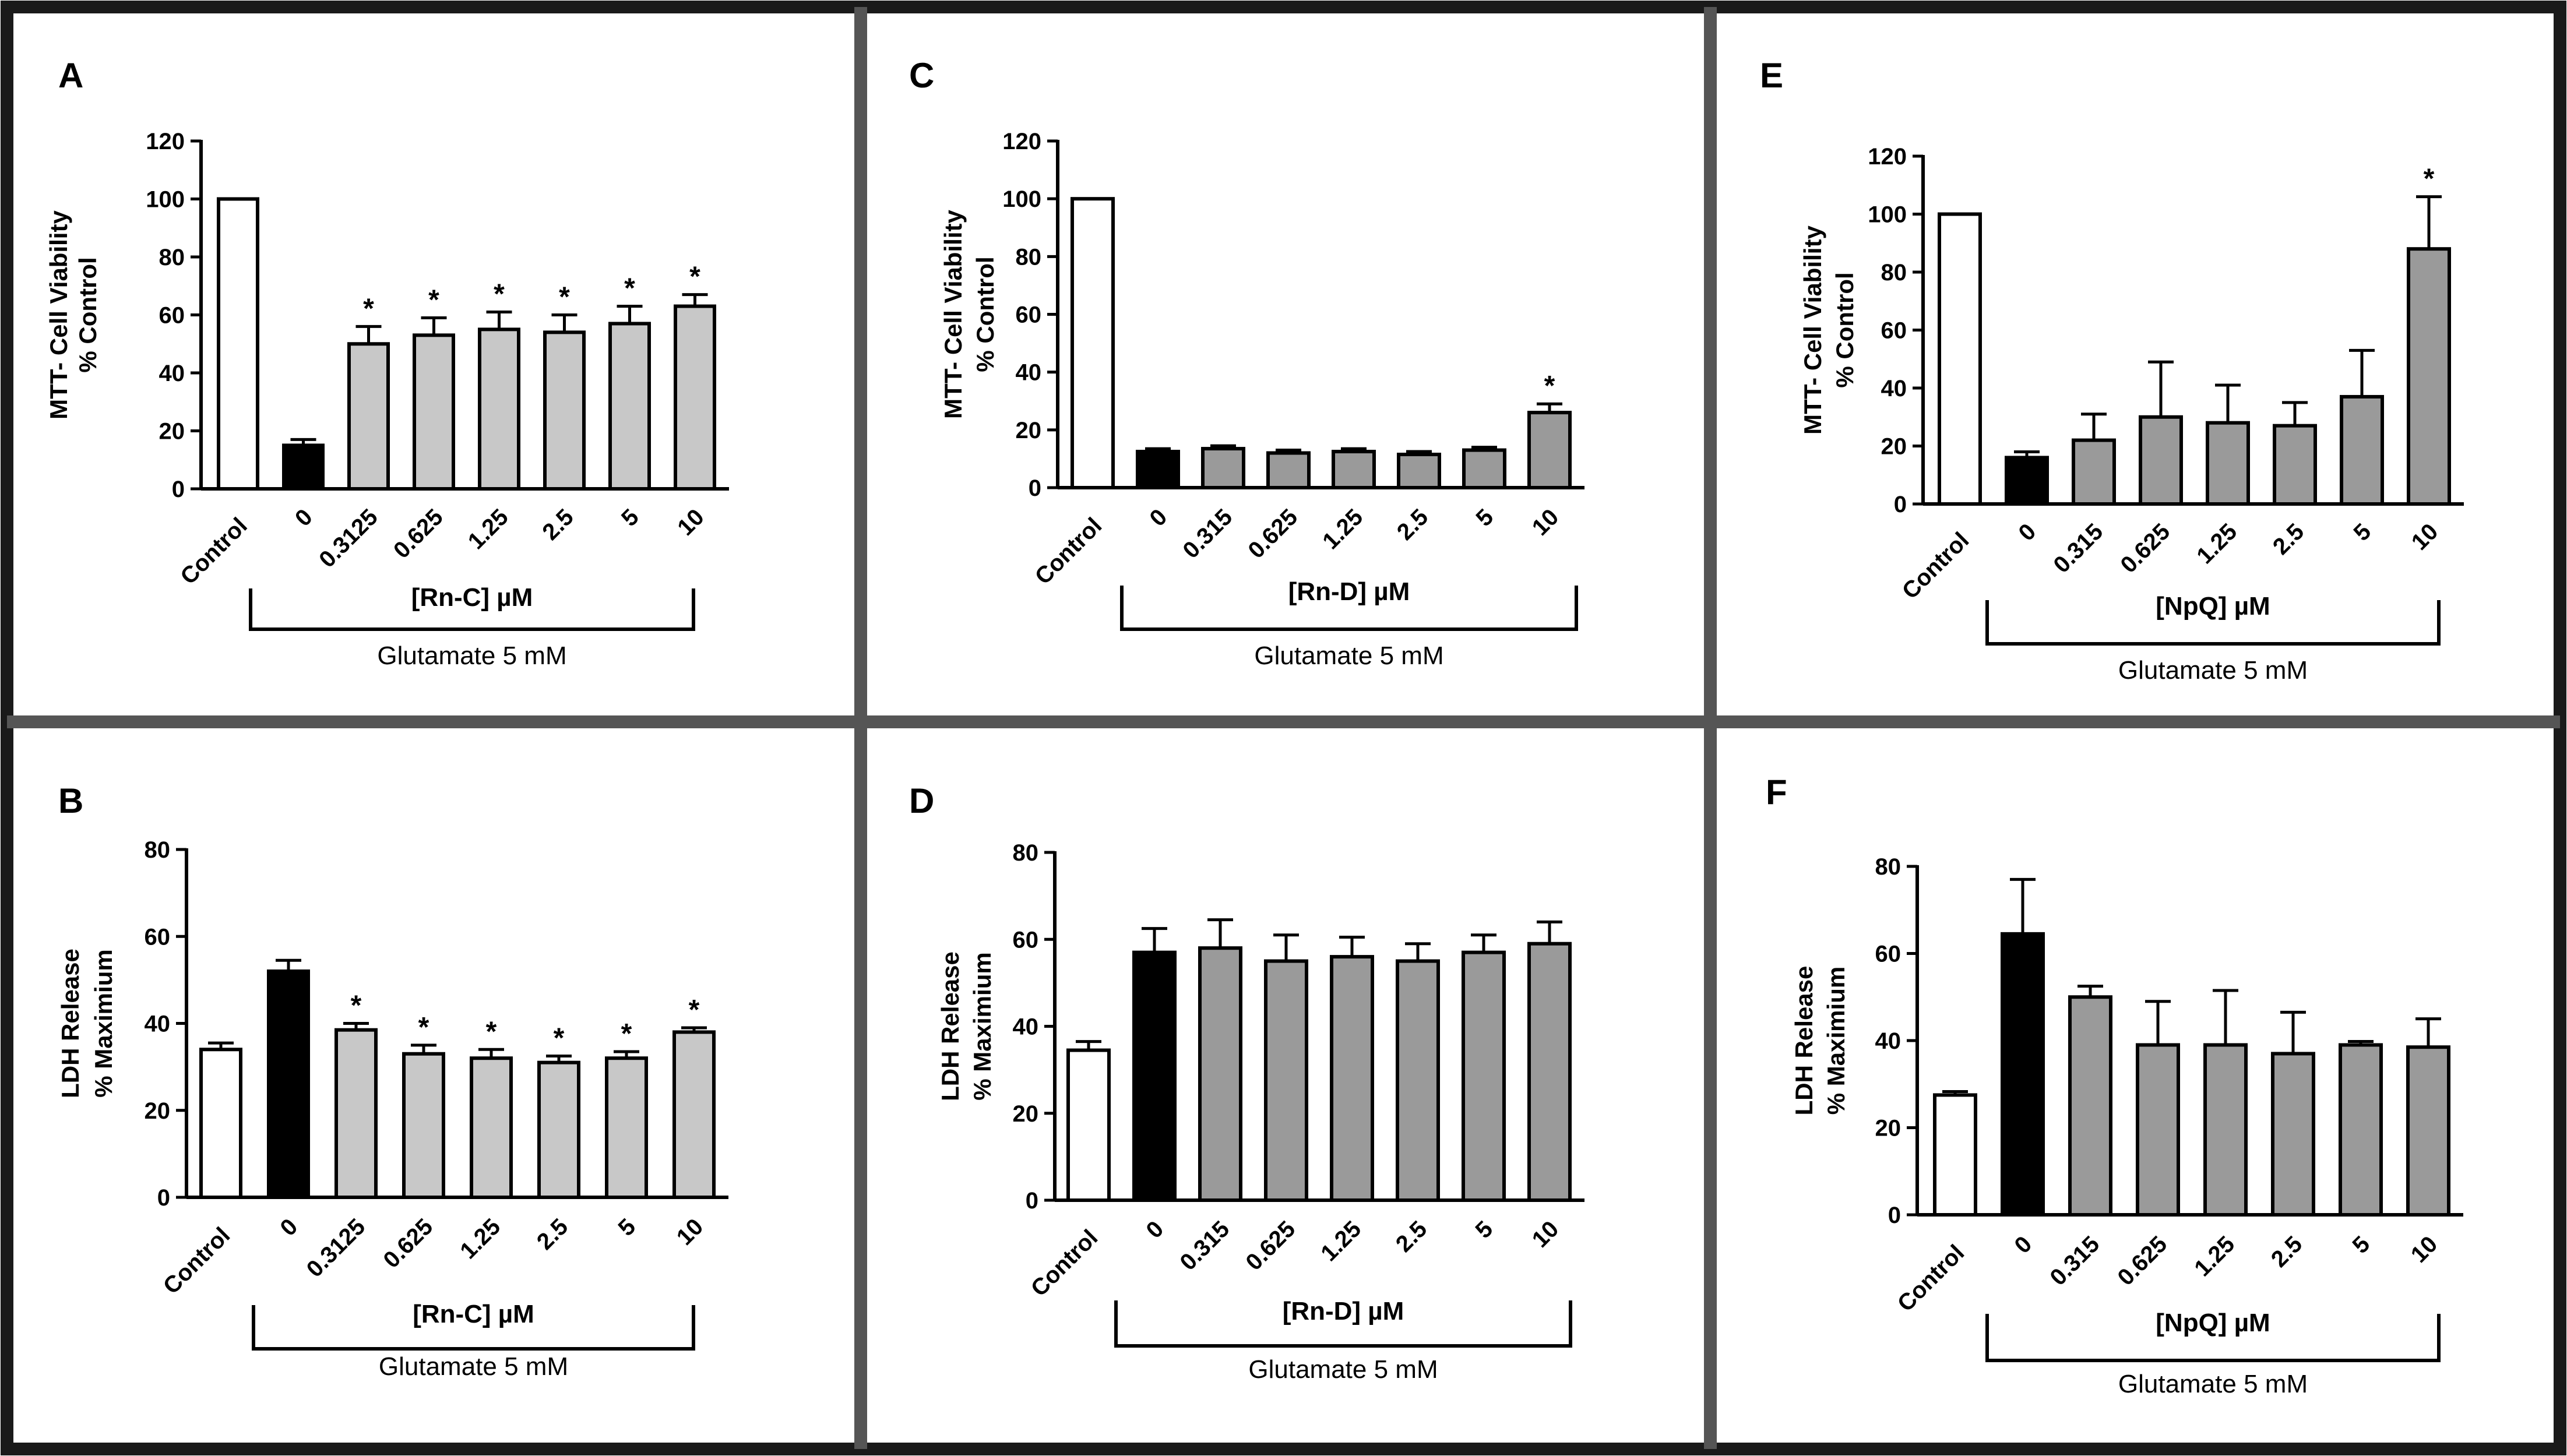  What do you see at coordinates (1772, 75) in the screenshot?
I see `panel-label: E` at bounding box center [1772, 75].